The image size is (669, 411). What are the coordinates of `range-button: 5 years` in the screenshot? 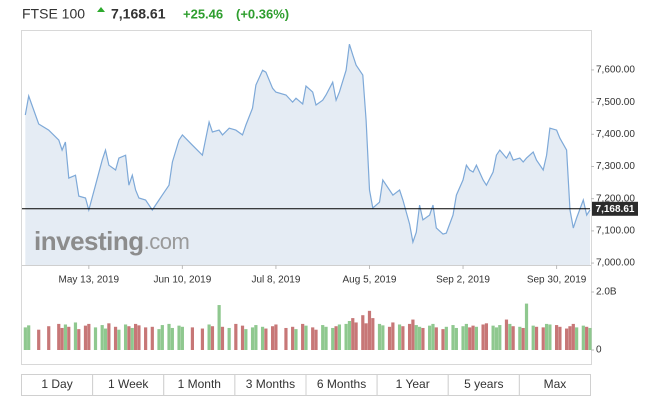 It's located at (483, 385).